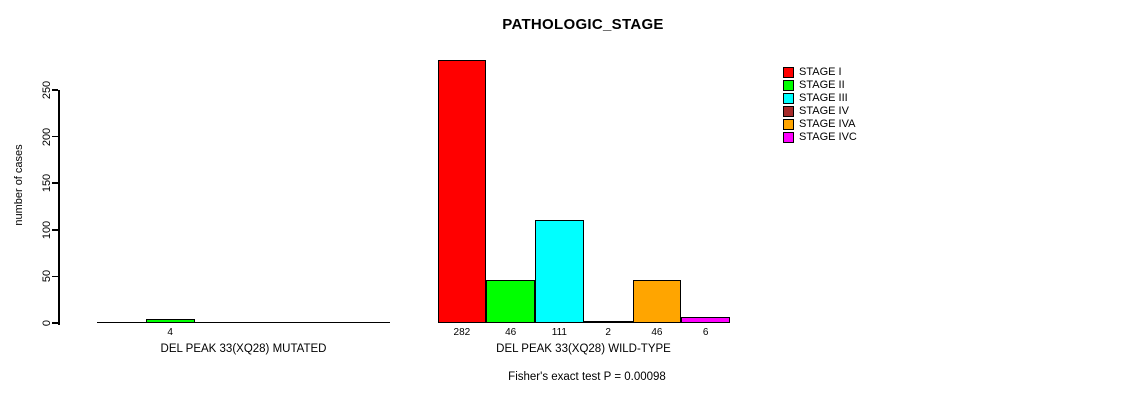 The image size is (1140, 400). Describe the element at coordinates (47, 276) in the screenshot. I see `y-axis-tick-label: 50` at that location.